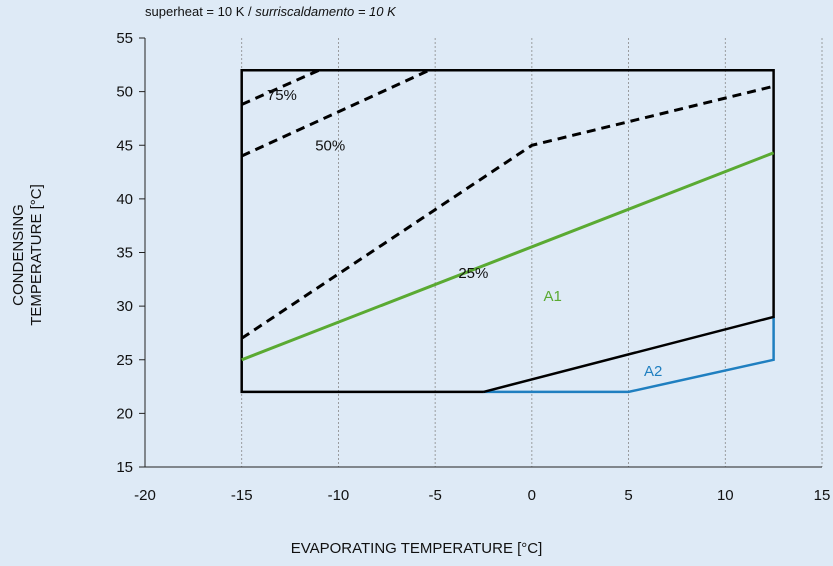 The image size is (833, 566). What do you see at coordinates (242, 495) in the screenshot?
I see `x-tick-label: -15` at bounding box center [242, 495].